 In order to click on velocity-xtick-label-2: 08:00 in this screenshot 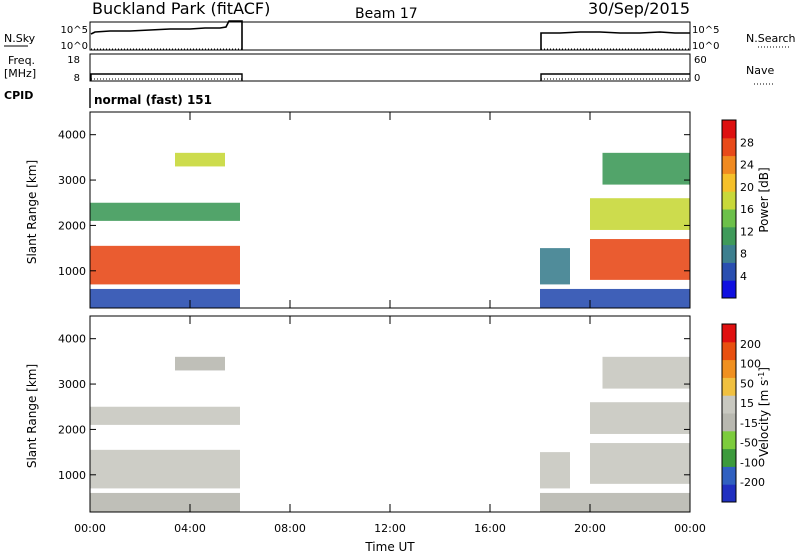, I will do `click(290, 528)`.